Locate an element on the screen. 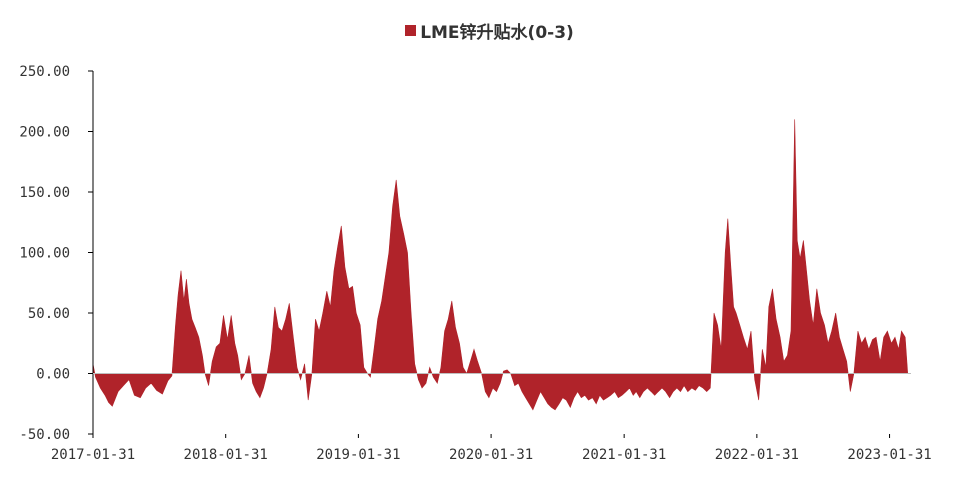 This screenshot has width=979, height=478. x-tick-label: 2017-01-31 is located at coordinates (93, 455).